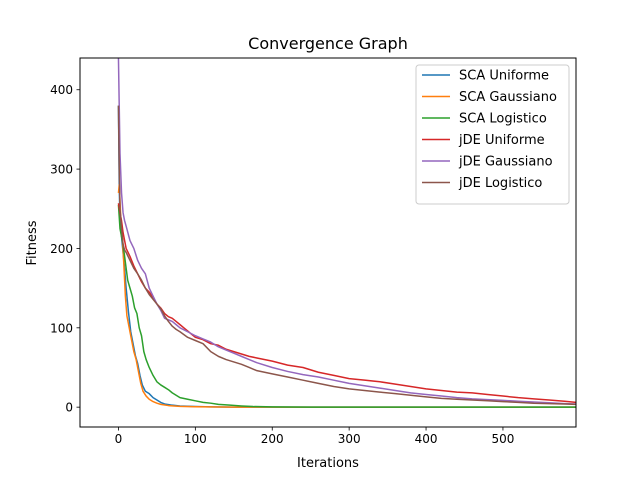  Describe the element at coordinates (502, 439) in the screenshot. I see `x-tick-label: 500` at that location.